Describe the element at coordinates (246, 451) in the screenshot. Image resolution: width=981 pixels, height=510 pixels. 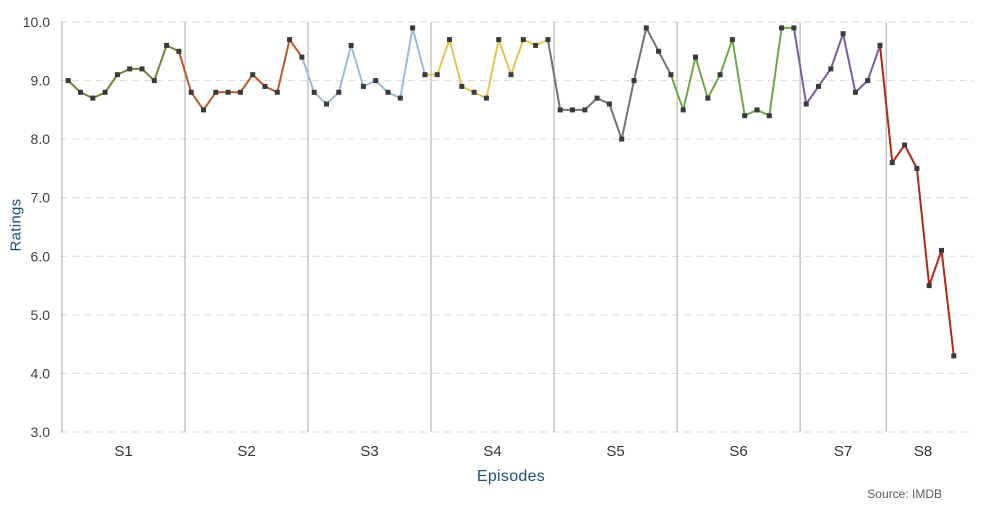
I see `season-label: S2` at that location.